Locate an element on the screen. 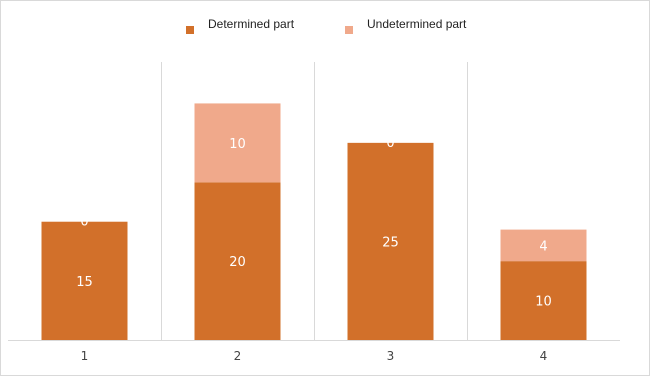  legend-item-undetermined: Undetermined part is located at coordinates (405, 25).